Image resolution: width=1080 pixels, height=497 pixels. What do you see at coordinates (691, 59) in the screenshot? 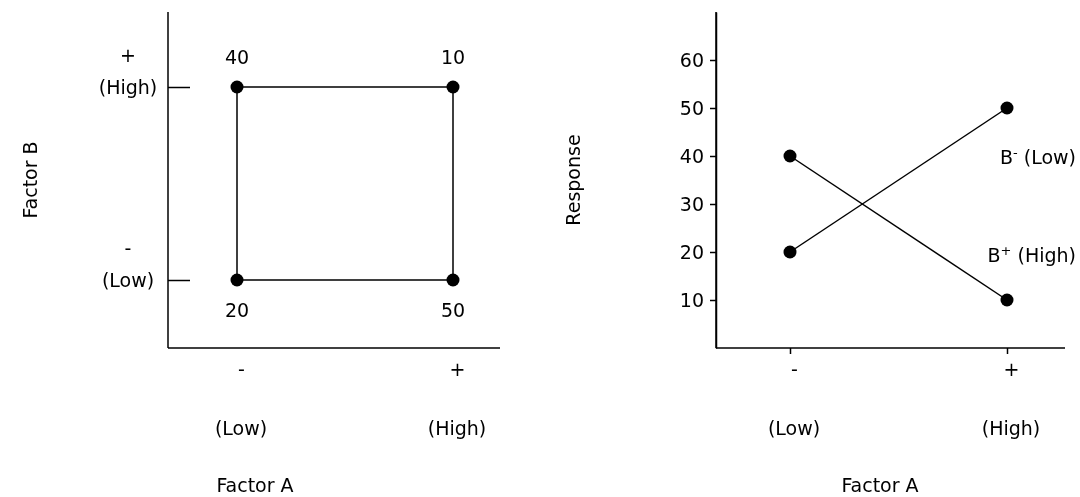
I see `y-tick-label: 60` at bounding box center [691, 59].